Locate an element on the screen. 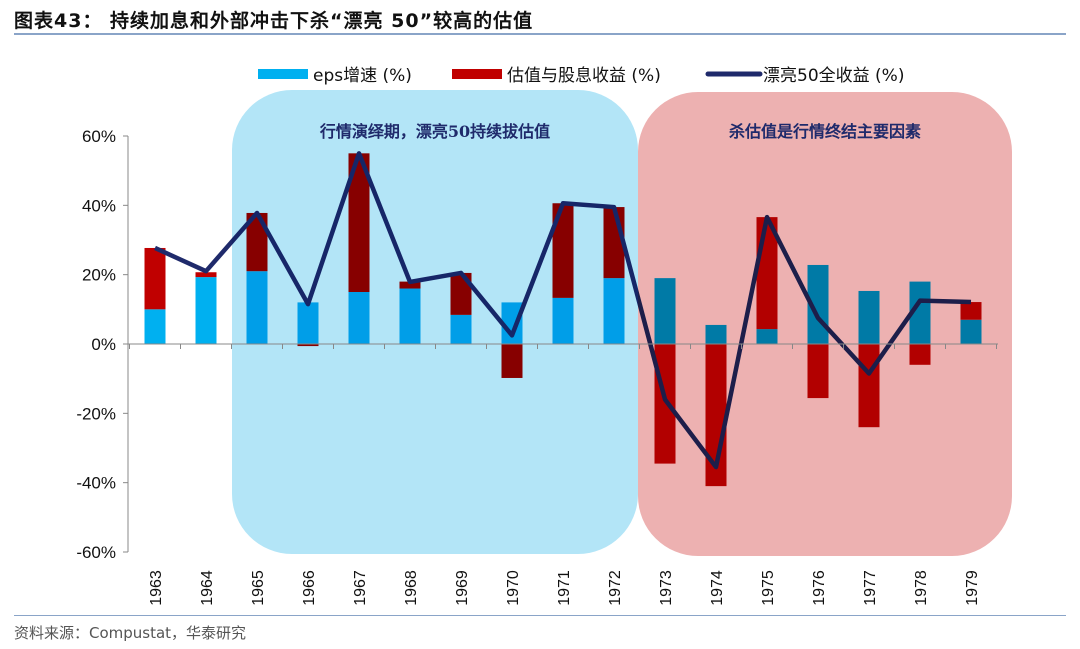  legend-label-2: 估值与股息收益 (%) is located at coordinates (584, 76).